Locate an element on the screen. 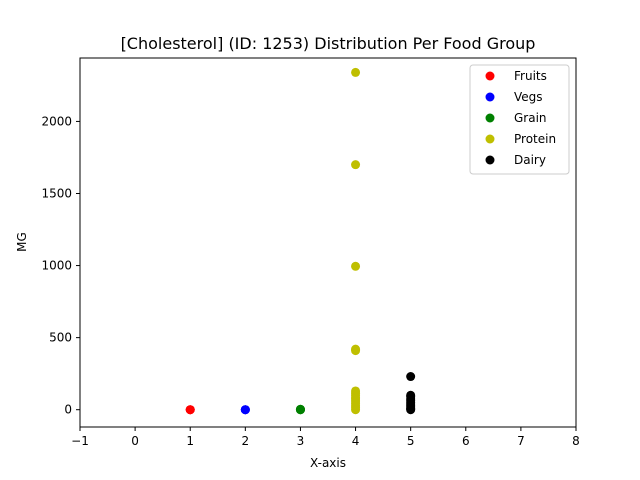 Image resolution: width=640 pixels, height=480 pixels. y-tick-label: 1000 is located at coordinates (56, 266).